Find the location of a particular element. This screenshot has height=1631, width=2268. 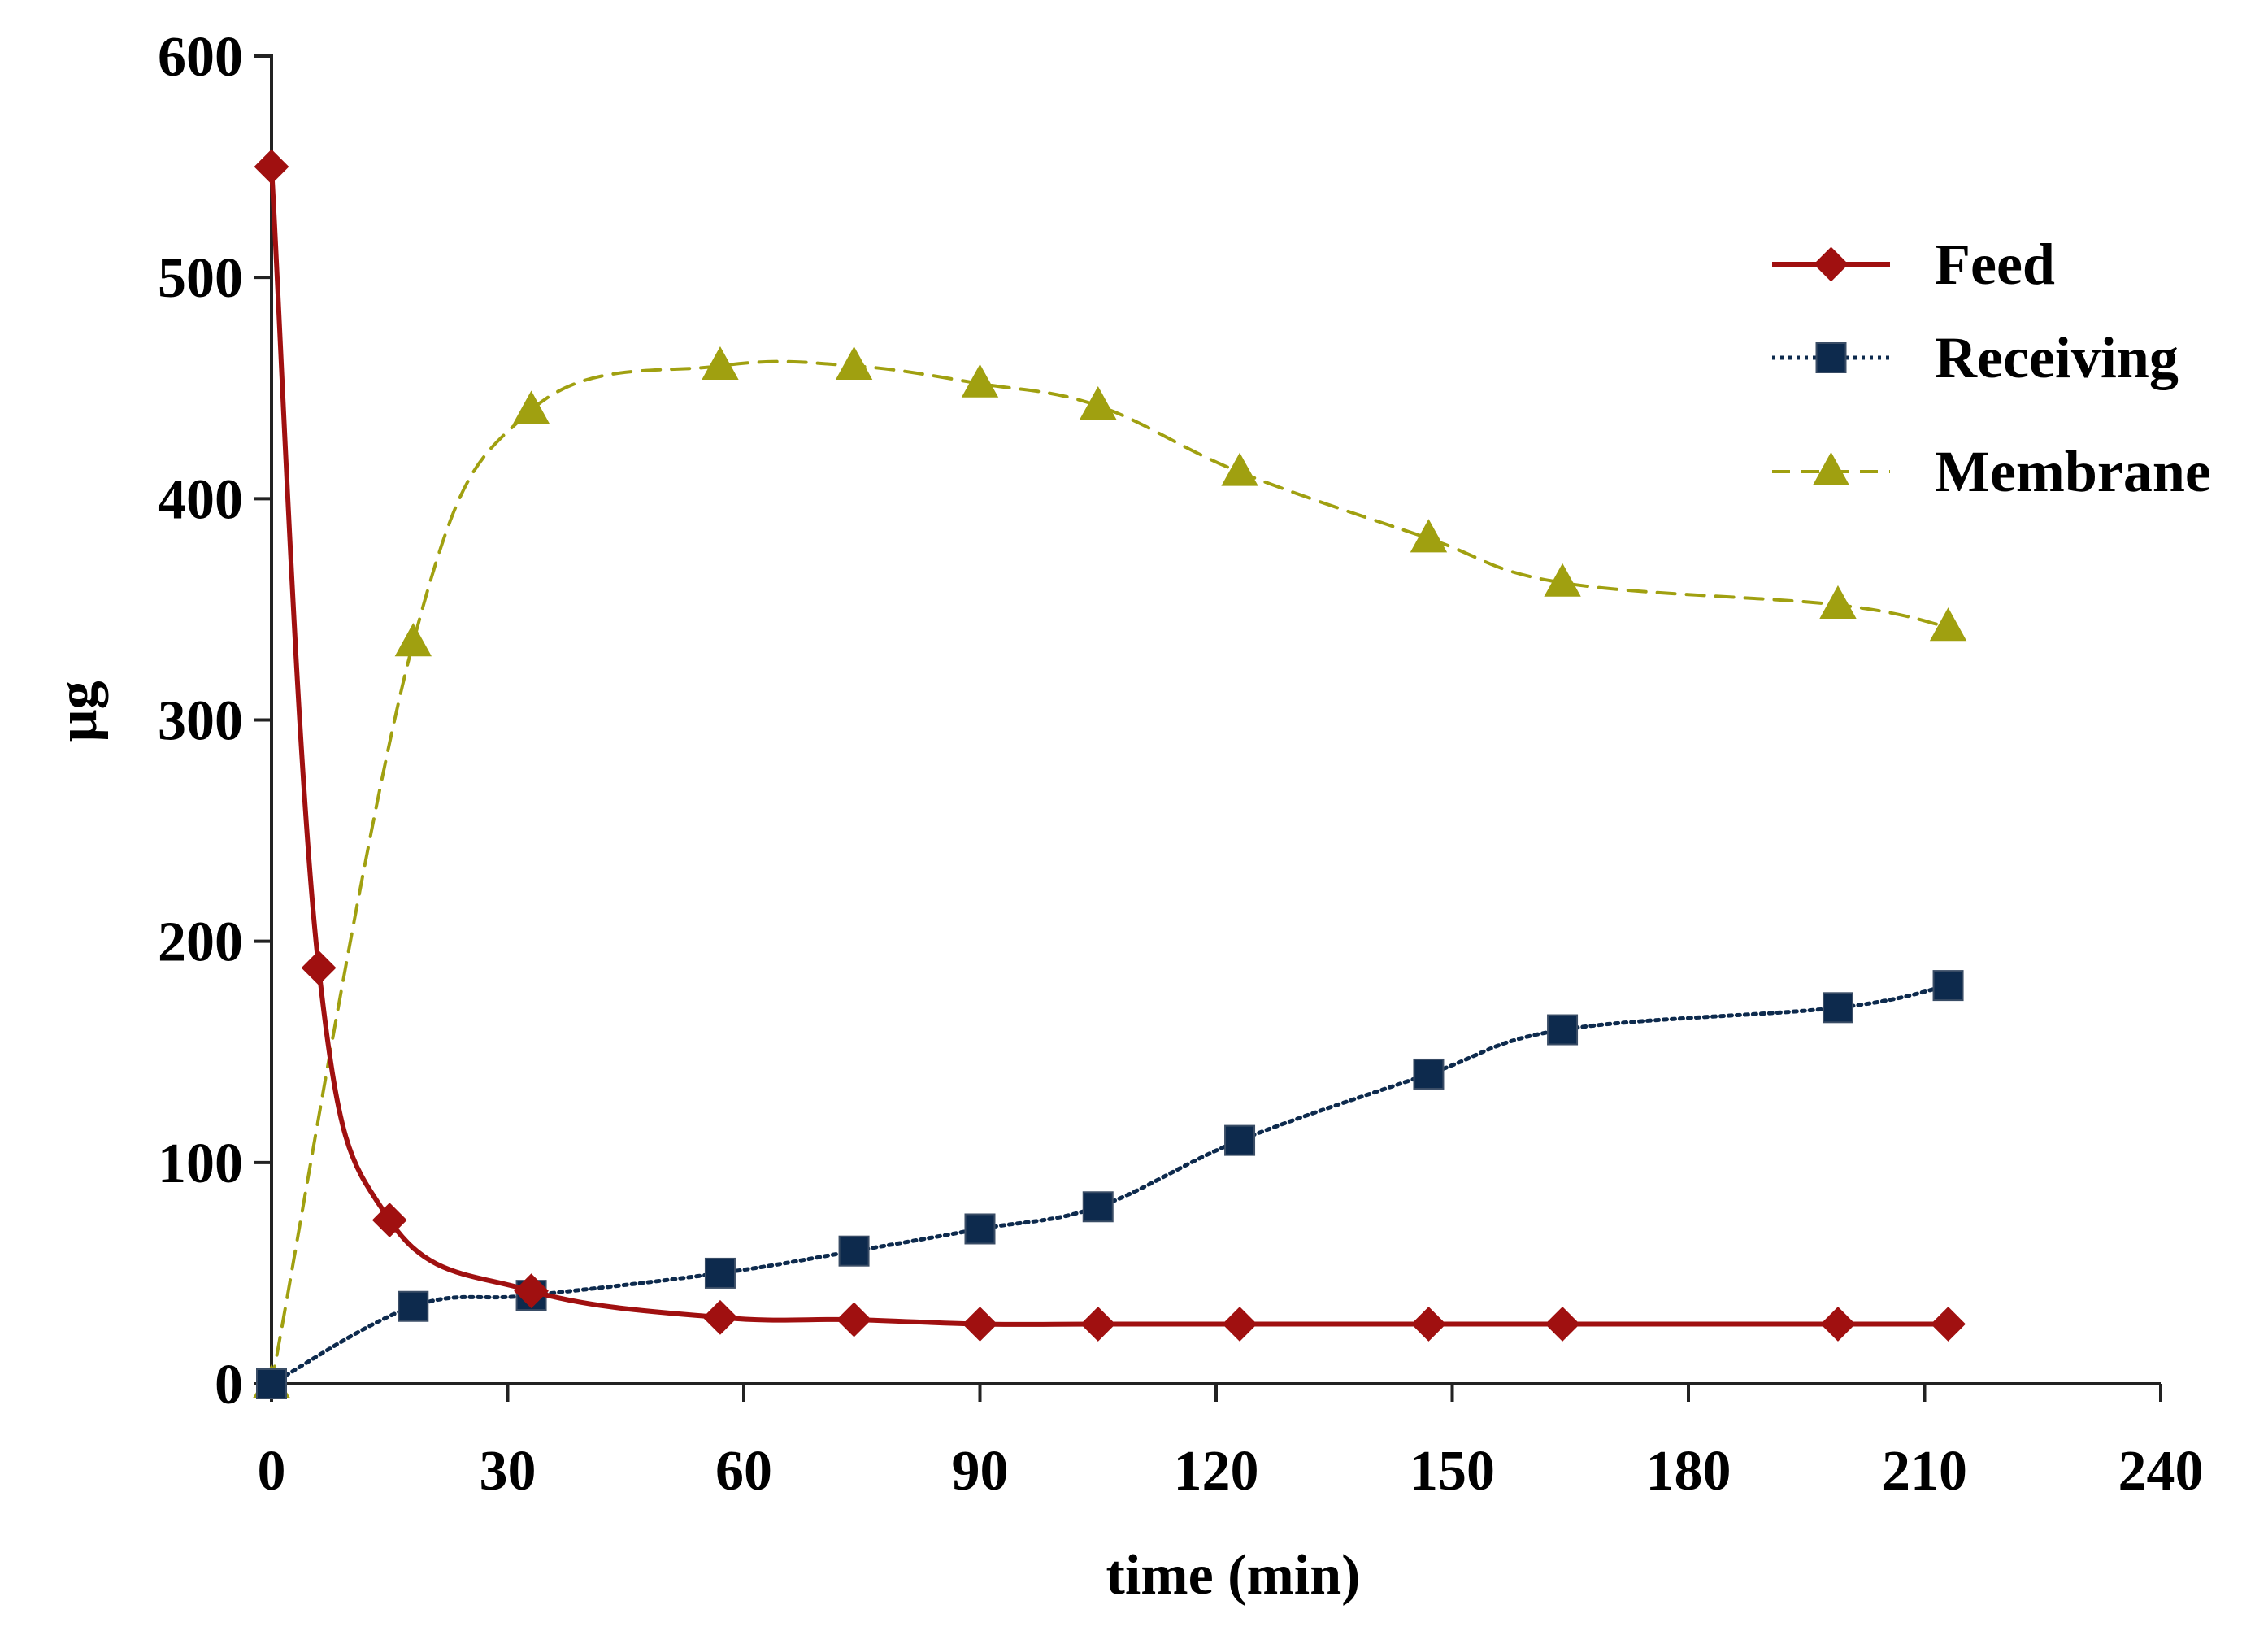

legend-item-feed: Feed is located at coordinates (1913, 265).